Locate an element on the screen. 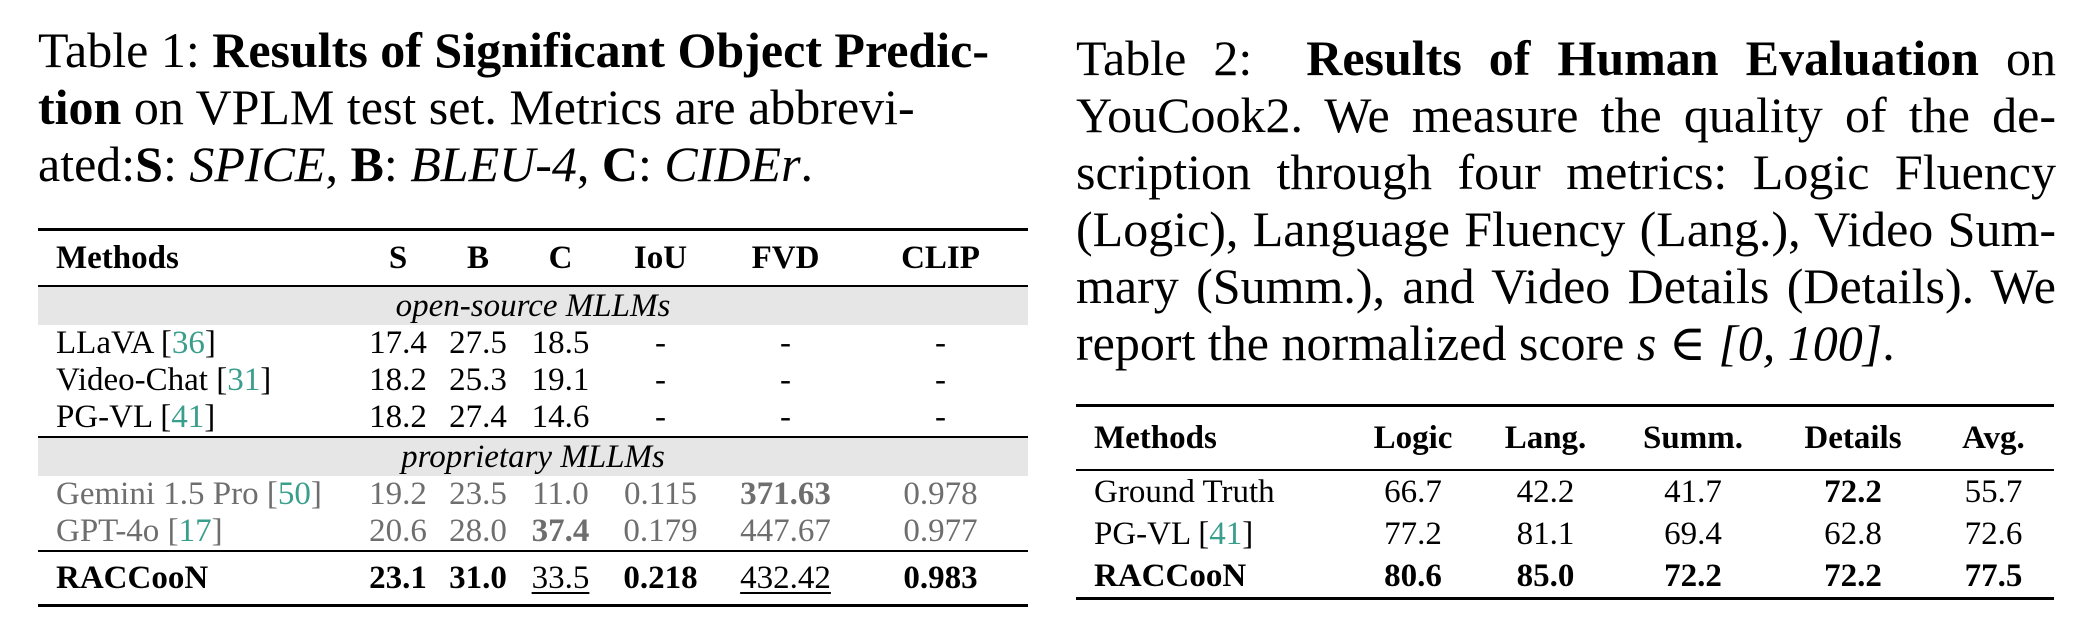 This screenshot has height=640, width=2092. table1-title-part2: tion is located at coordinates (80, 107).